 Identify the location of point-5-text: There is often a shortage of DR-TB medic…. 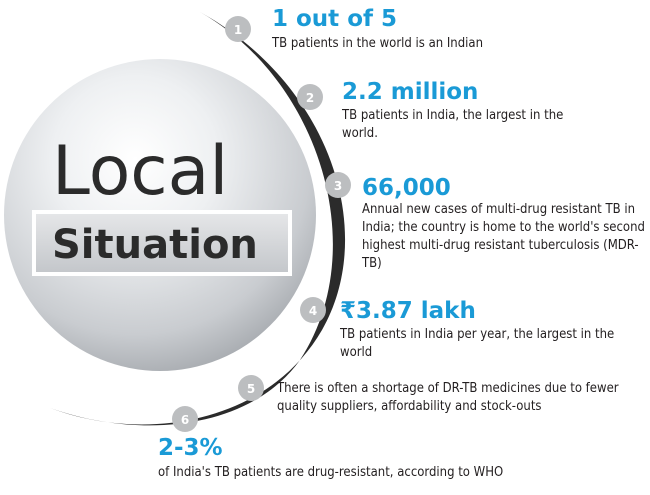
(448, 397).